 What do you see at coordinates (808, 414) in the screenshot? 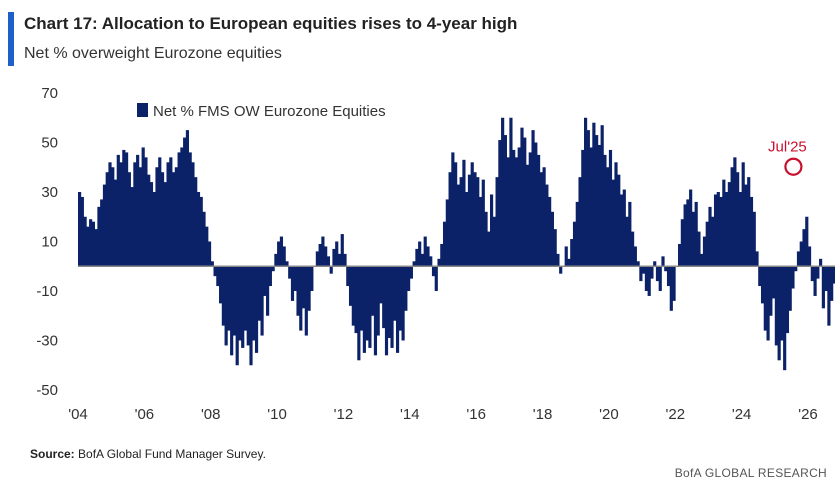
I see `x-tick-label: '26` at bounding box center [808, 414].